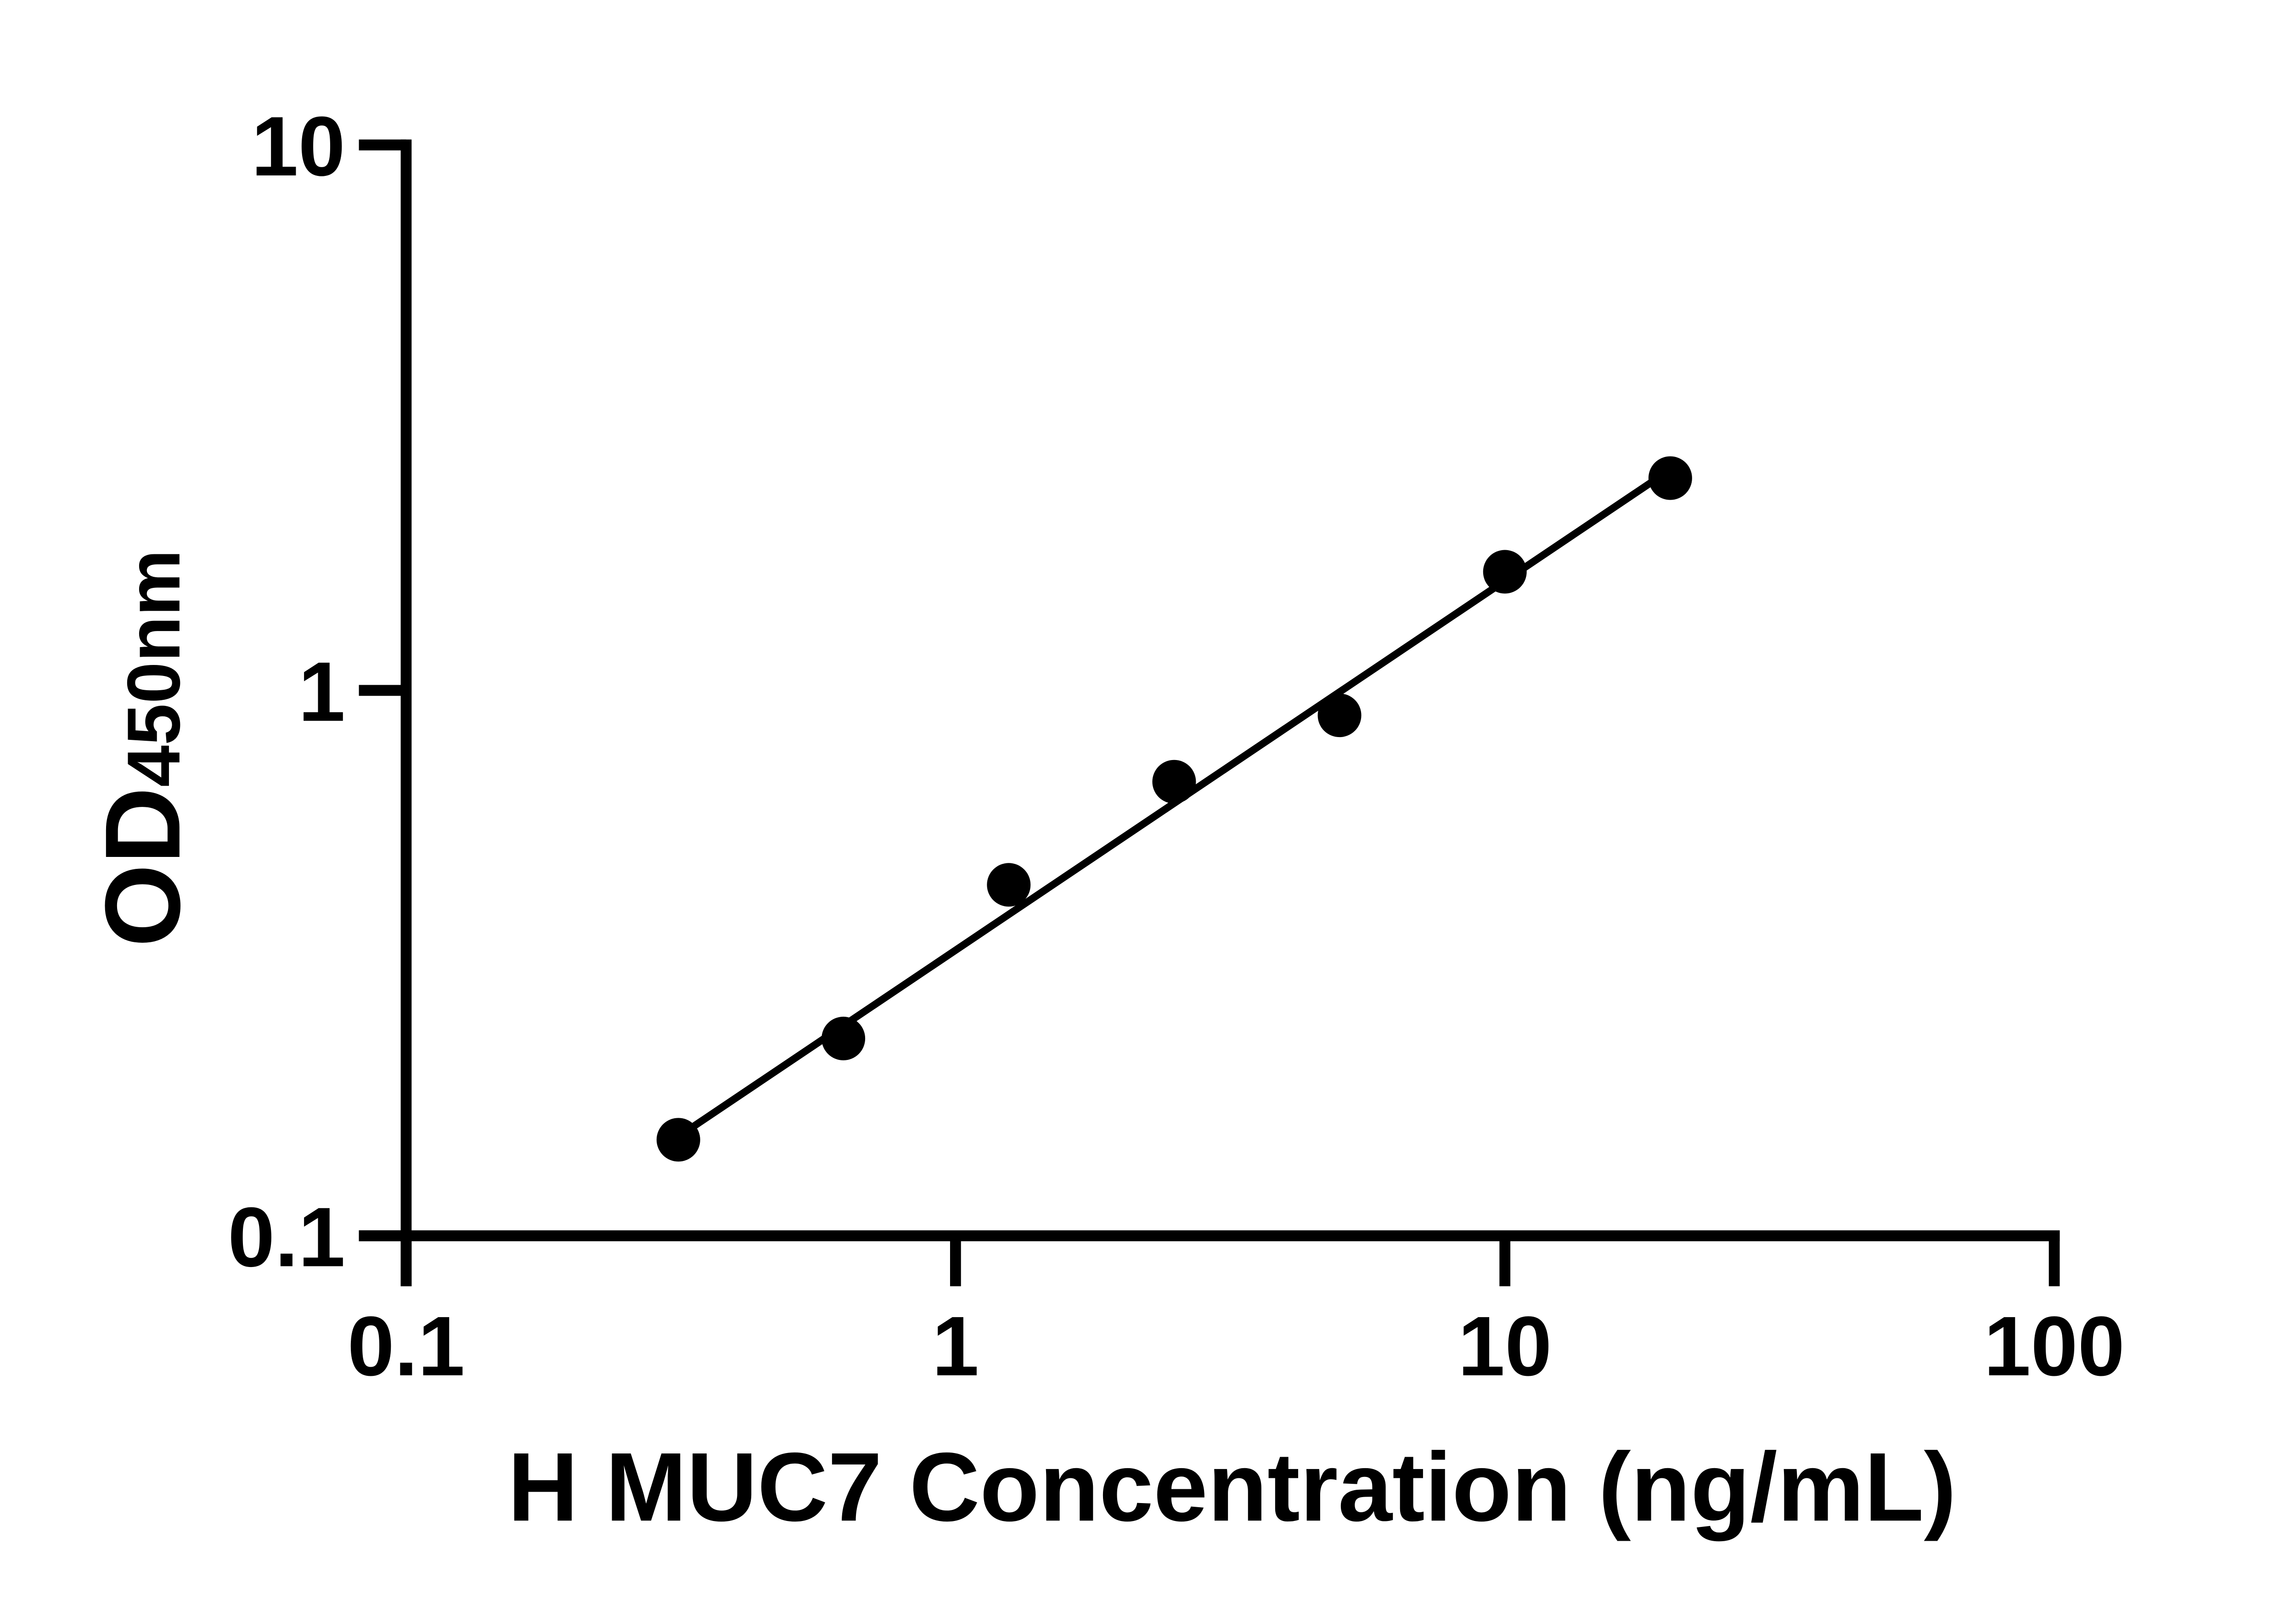  I want to click on y-axis-title: OD450nm, so click(143, 749).